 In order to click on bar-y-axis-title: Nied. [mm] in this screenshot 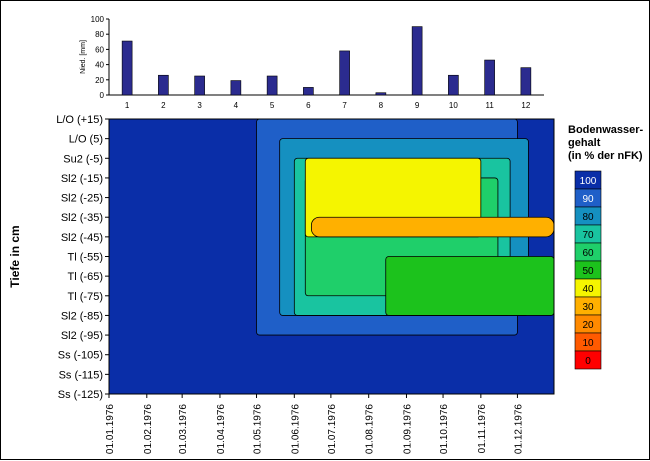, I will do `click(83, 57)`.